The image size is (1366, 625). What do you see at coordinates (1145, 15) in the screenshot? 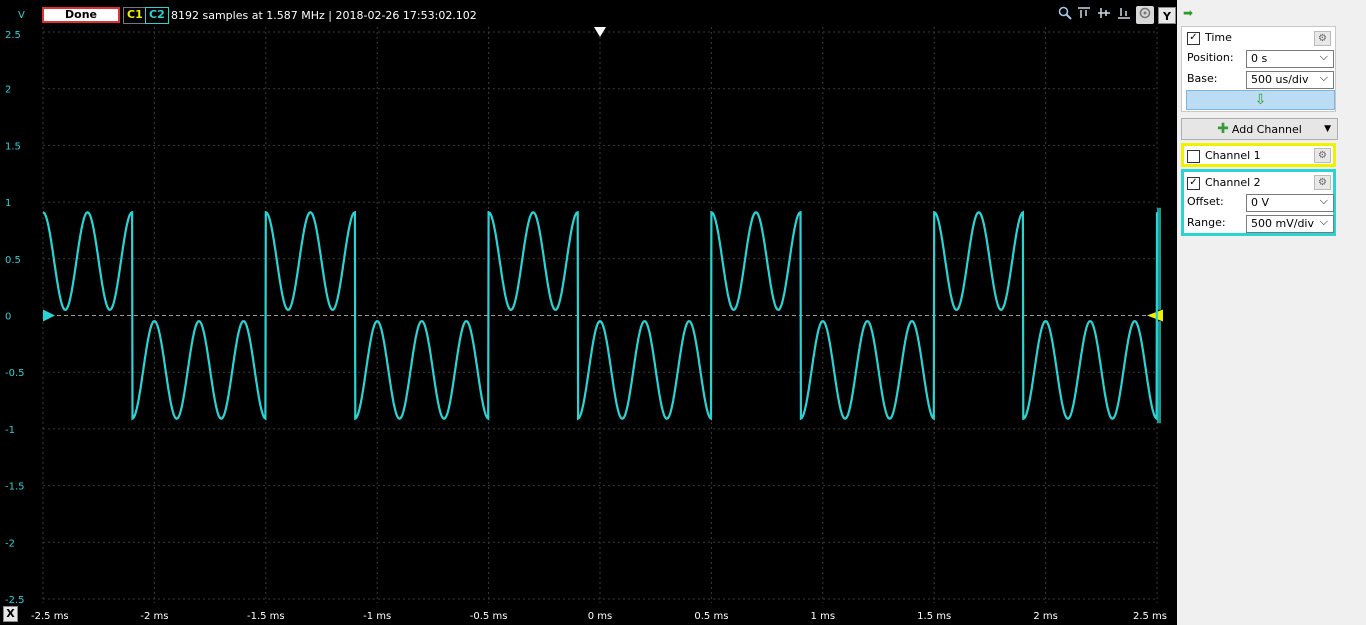
I see `auto-scale-icon` at bounding box center [1145, 15].